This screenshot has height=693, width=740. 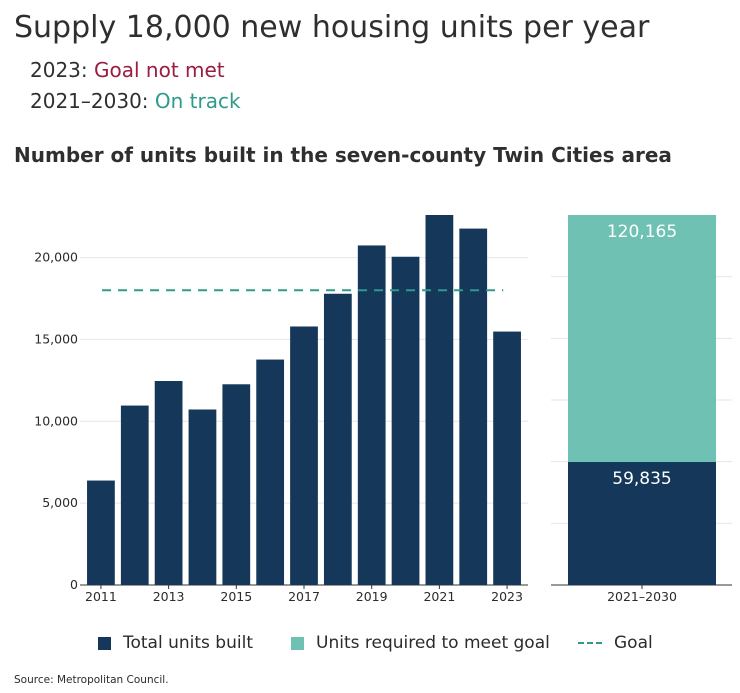 What do you see at coordinates (304, 596) in the screenshot?
I see `x-tick-label: 2017` at bounding box center [304, 596].